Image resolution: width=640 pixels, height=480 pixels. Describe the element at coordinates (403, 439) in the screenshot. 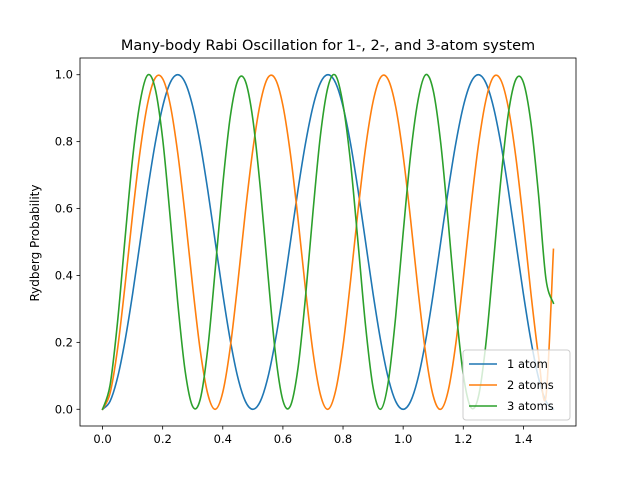

I see `x-tick-label: 1.0` at that location.